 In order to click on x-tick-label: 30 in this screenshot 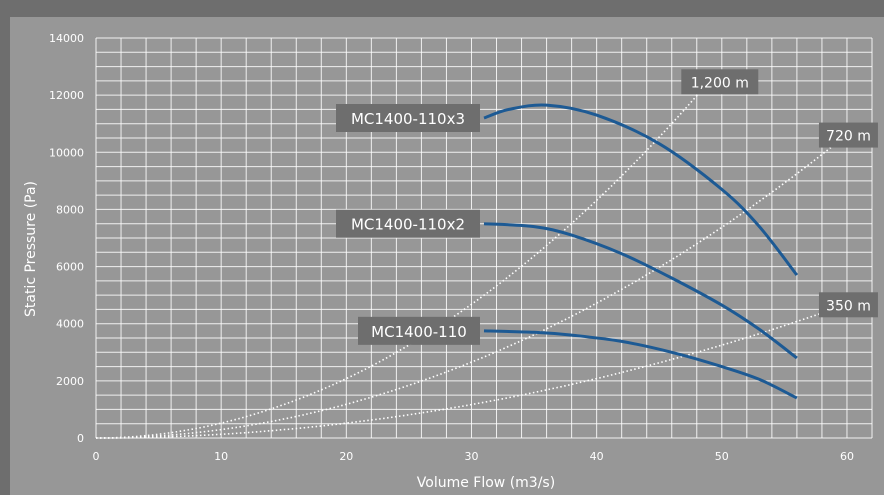, I will do `click(471, 456)`.